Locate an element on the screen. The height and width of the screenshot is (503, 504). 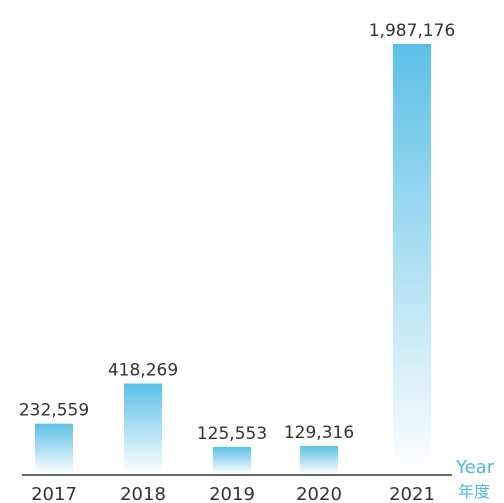
x-tick-label-2019: 2019 is located at coordinates (232, 493).